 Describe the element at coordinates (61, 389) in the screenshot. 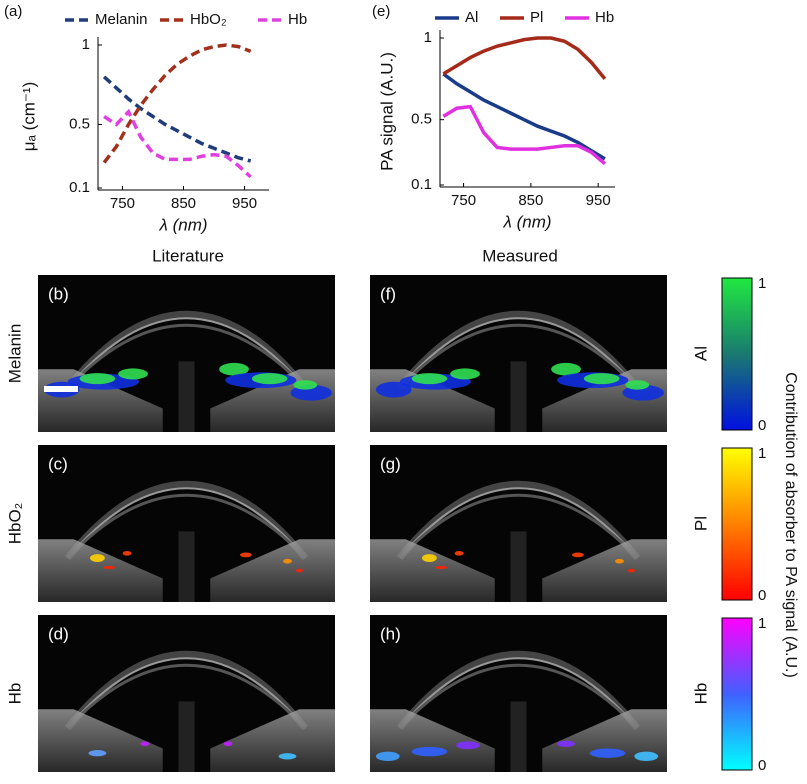

I see `scale-bar` at that location.